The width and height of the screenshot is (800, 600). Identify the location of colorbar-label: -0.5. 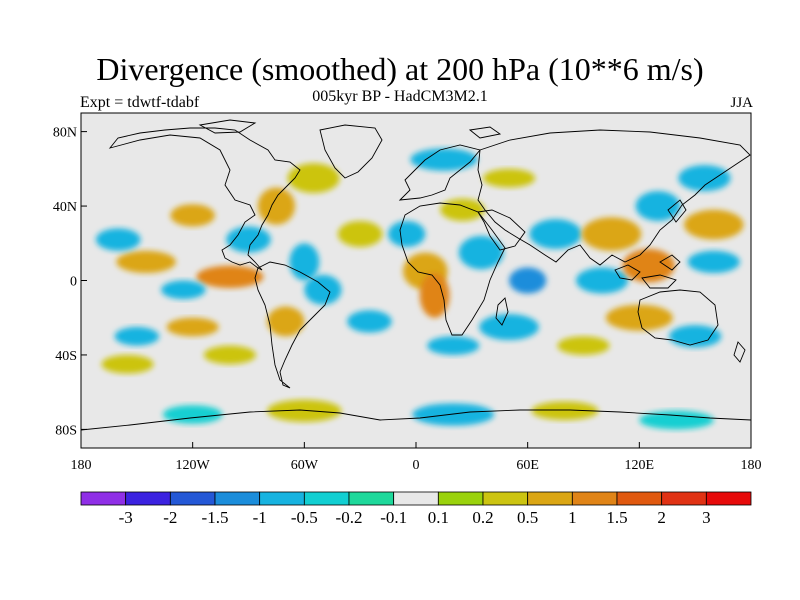
(304, 517).